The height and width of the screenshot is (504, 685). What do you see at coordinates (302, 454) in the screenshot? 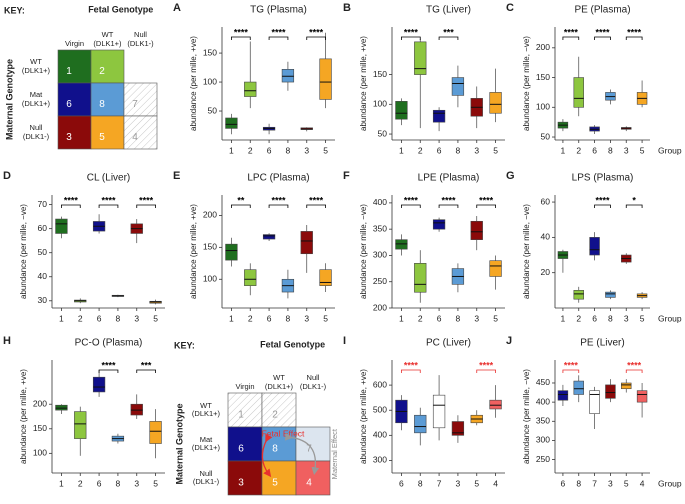
I see `maternal-effect-arrow` at bounding box center [302, 454].